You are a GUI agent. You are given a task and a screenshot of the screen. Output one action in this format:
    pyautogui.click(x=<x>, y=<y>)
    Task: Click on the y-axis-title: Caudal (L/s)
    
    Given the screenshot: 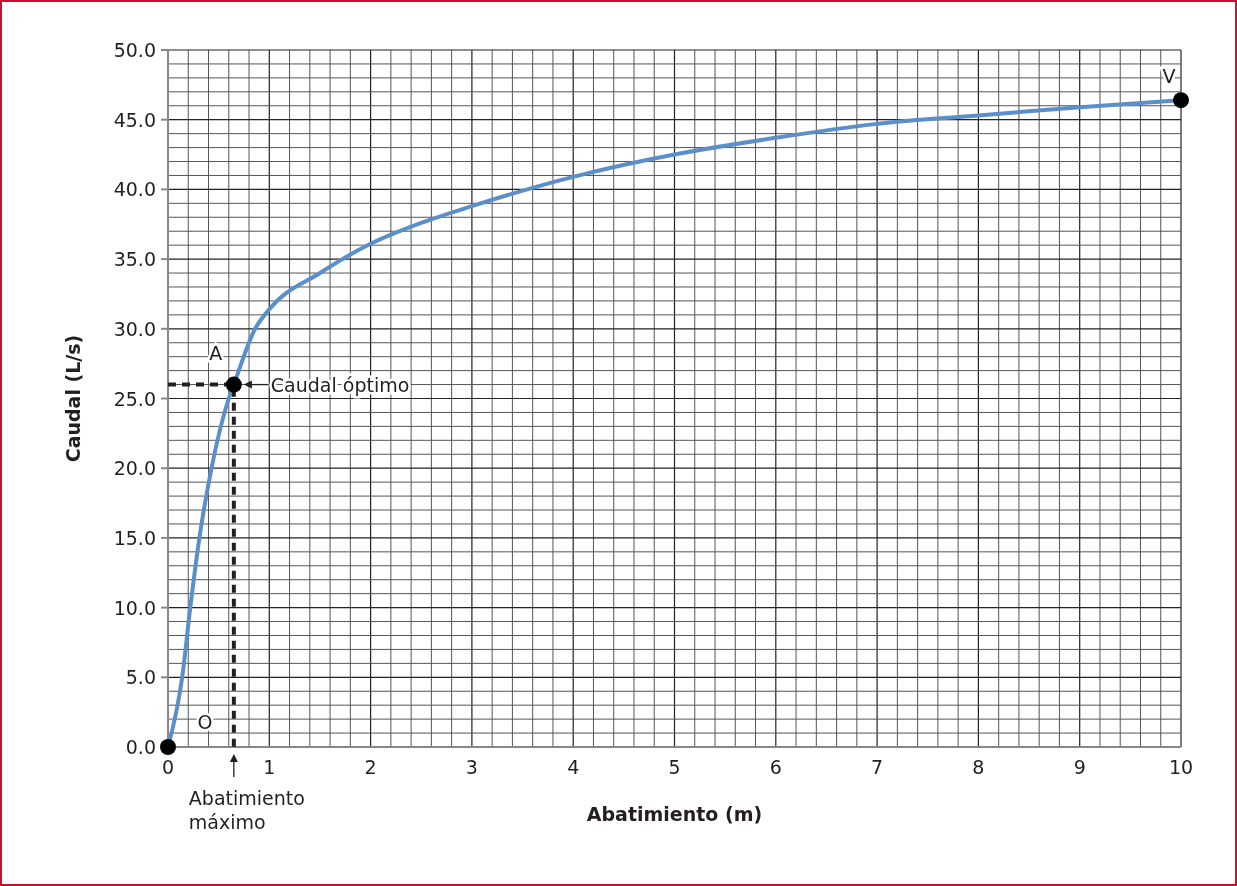 What is the action you would take?
    pyautogui.click(x=73, y=398)
    